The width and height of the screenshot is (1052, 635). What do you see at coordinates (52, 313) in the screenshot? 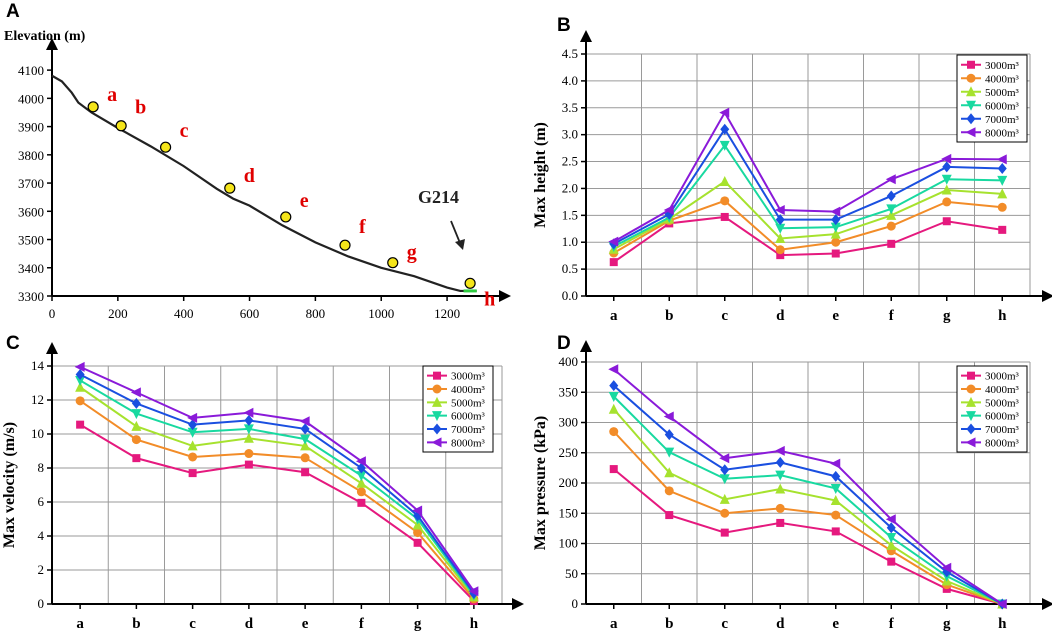
I see `x-tick-label: 0` at bounding box center [52, 313].